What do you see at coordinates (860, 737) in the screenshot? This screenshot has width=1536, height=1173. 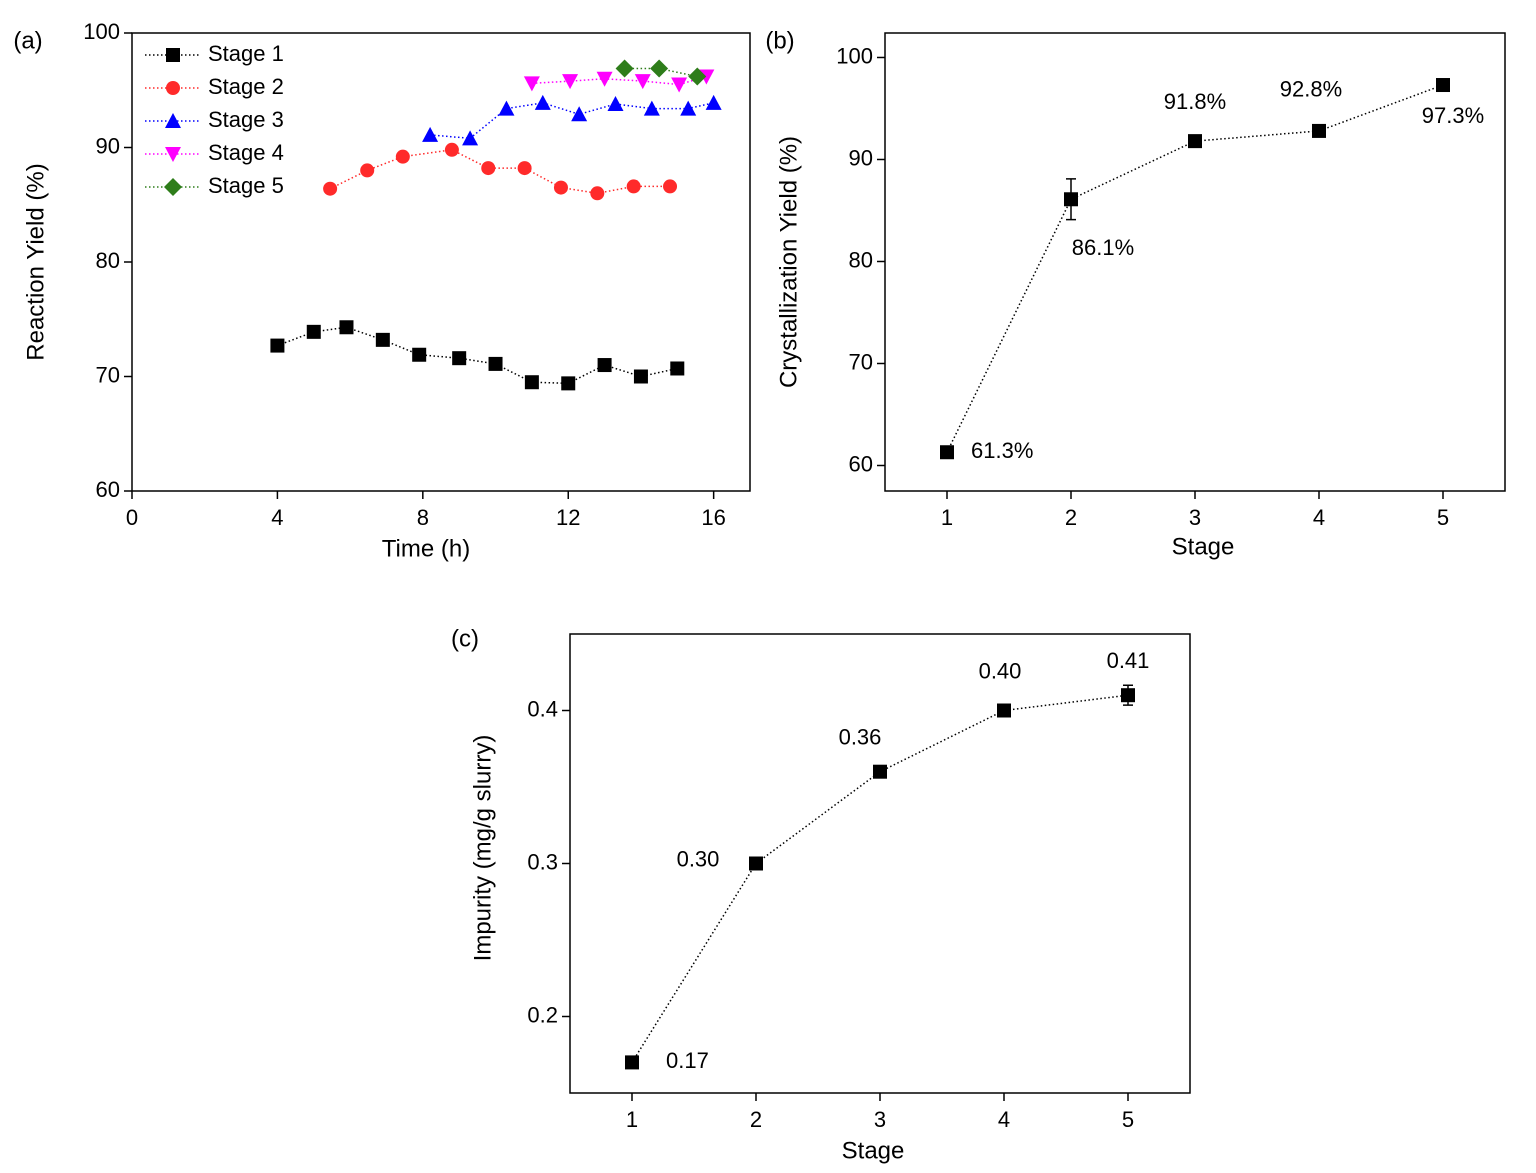 I see `data-label: 0.36` at bounding box center [860, 737].